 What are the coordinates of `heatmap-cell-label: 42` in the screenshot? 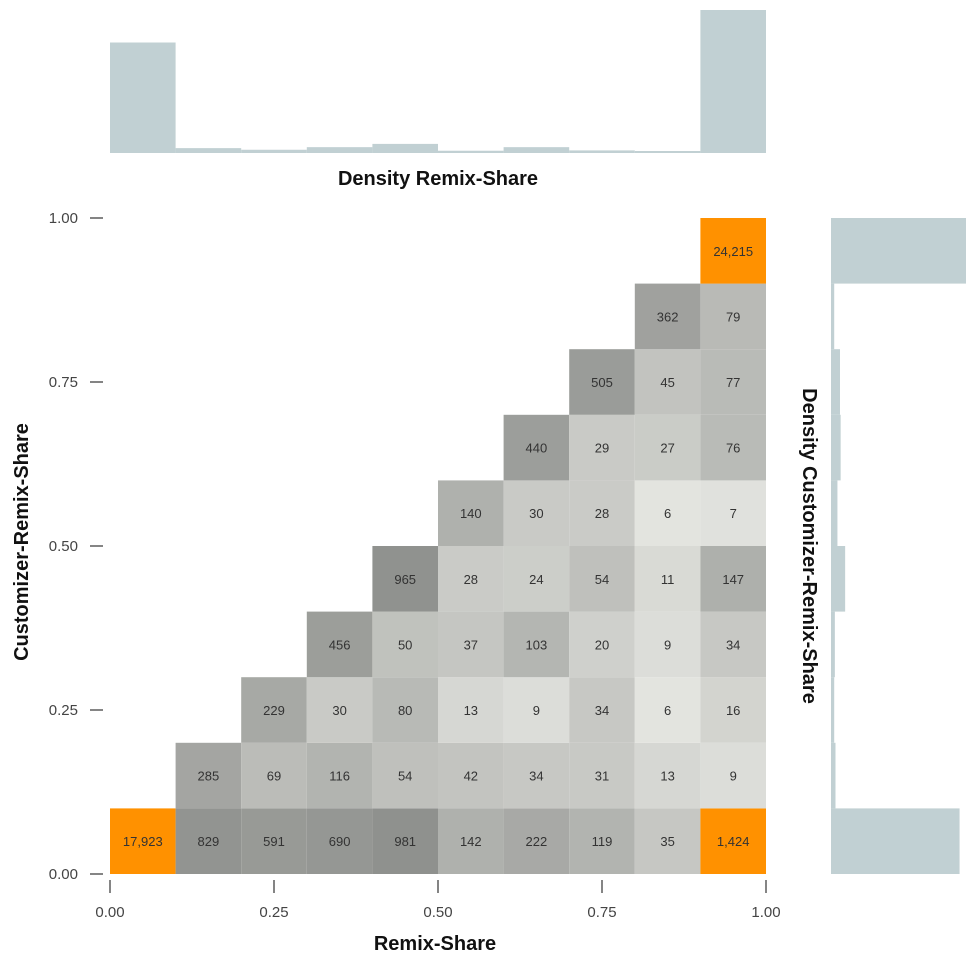 It's located at (471, 776).